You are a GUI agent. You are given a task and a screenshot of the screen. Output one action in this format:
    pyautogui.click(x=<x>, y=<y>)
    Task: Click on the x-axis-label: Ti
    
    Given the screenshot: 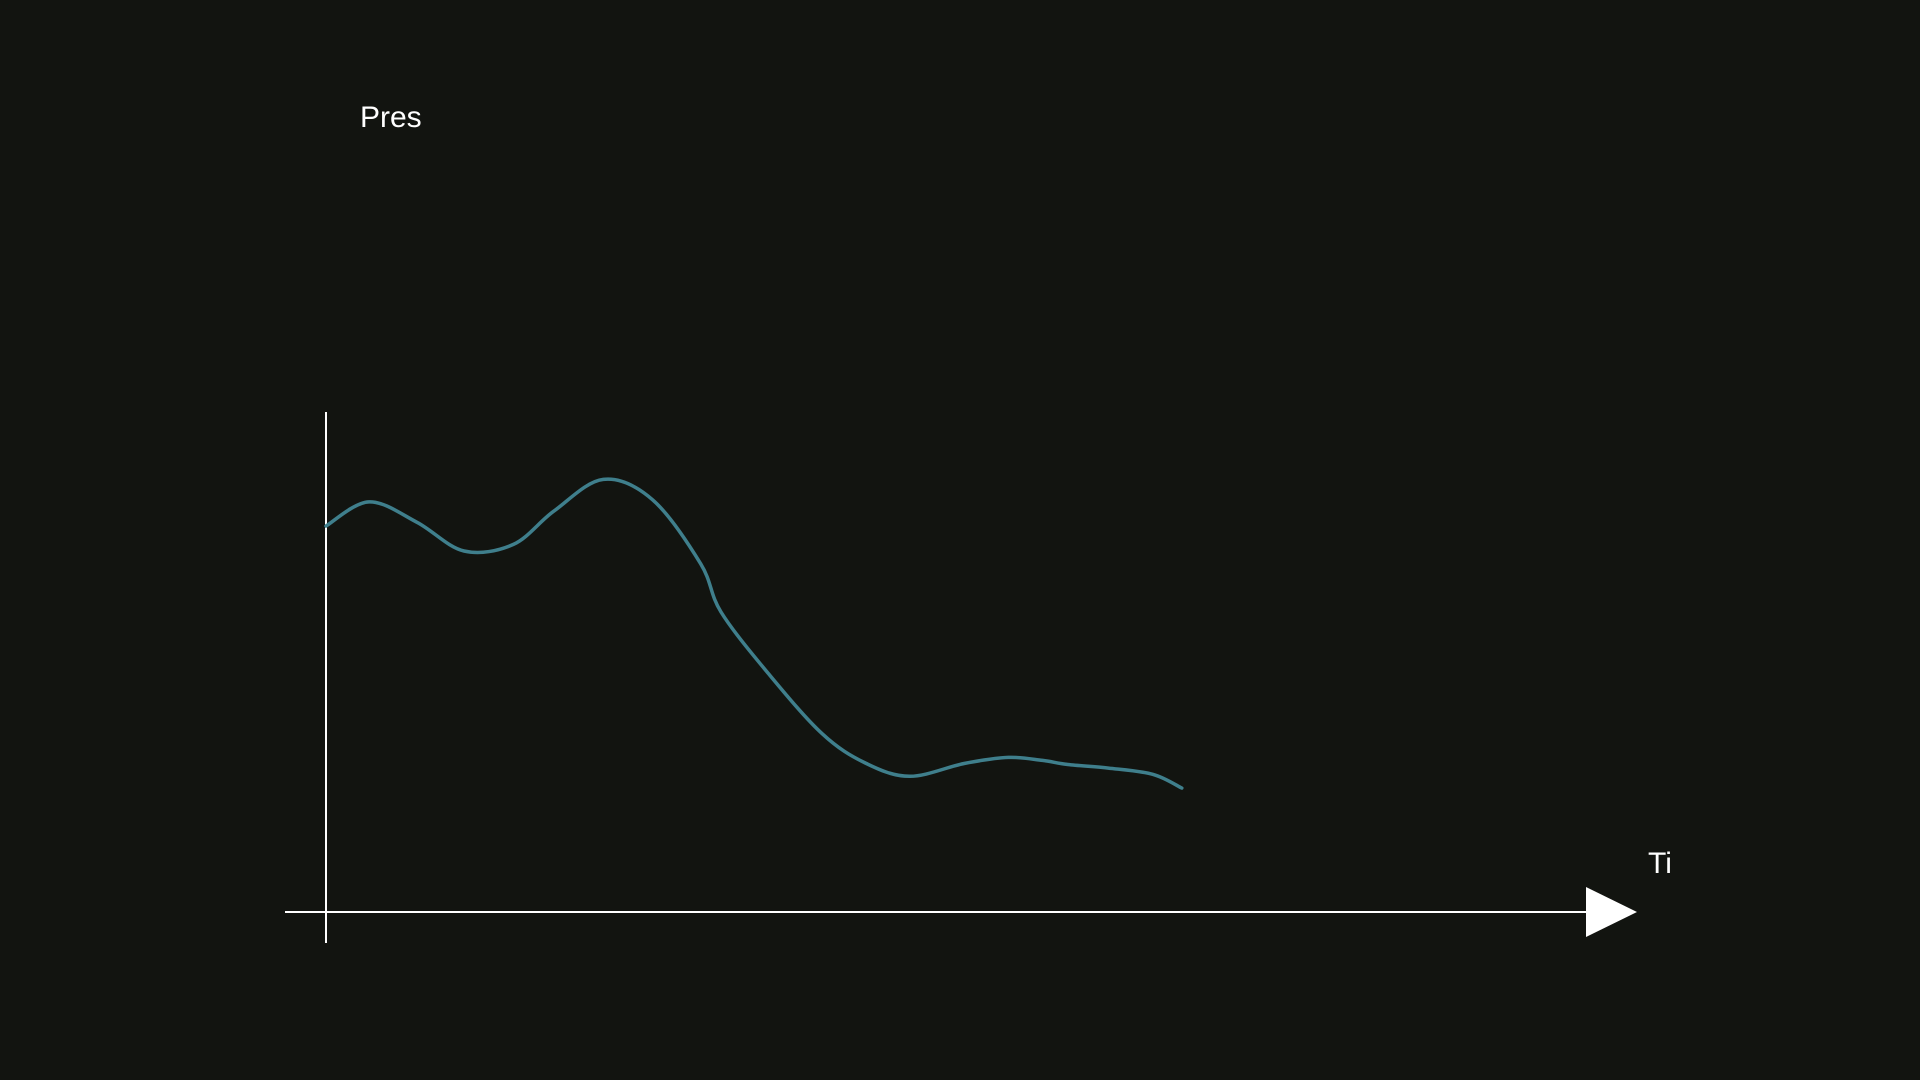 What is the action you would take?
    pyautogui.click(x=1660, y=863)
    